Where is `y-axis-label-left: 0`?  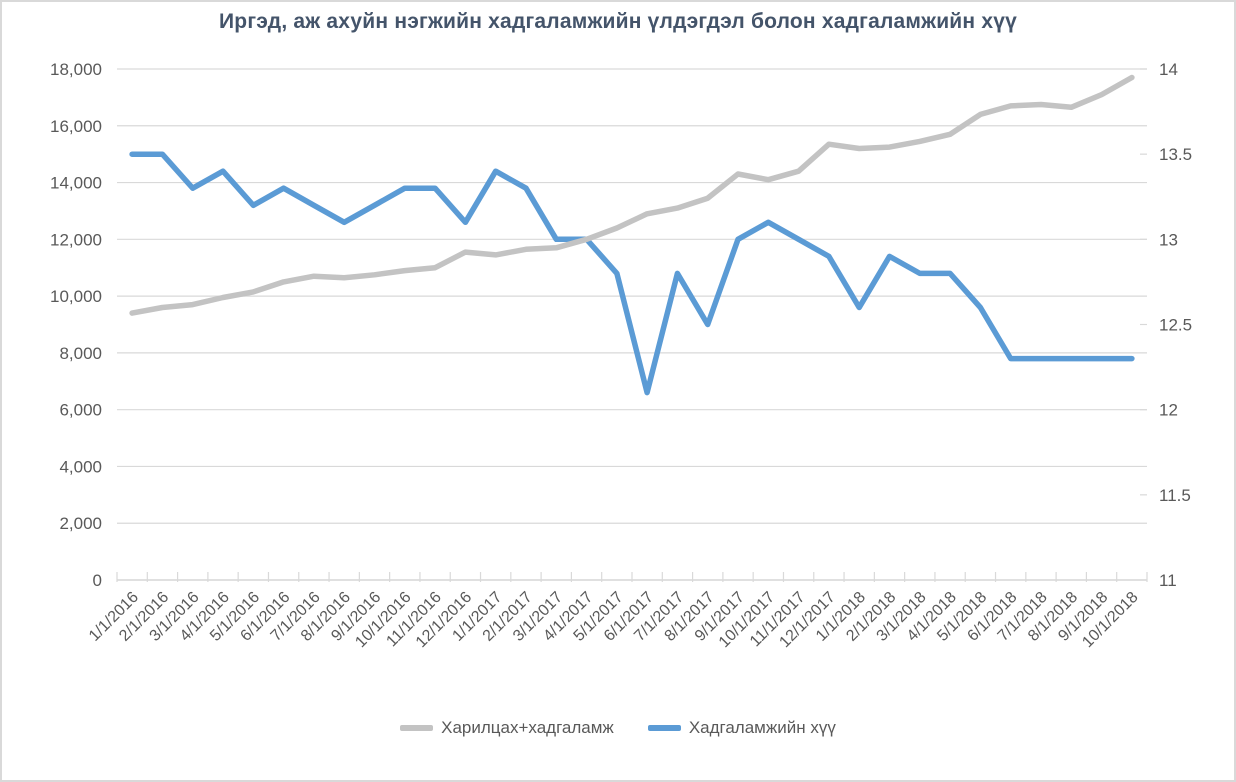 y-axis-label-left: 0 is located at coordinates (97, 580).